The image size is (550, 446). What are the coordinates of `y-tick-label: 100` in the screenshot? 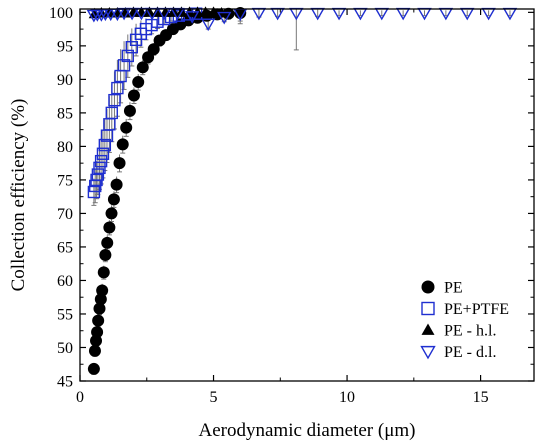 It's located at (61, 13).